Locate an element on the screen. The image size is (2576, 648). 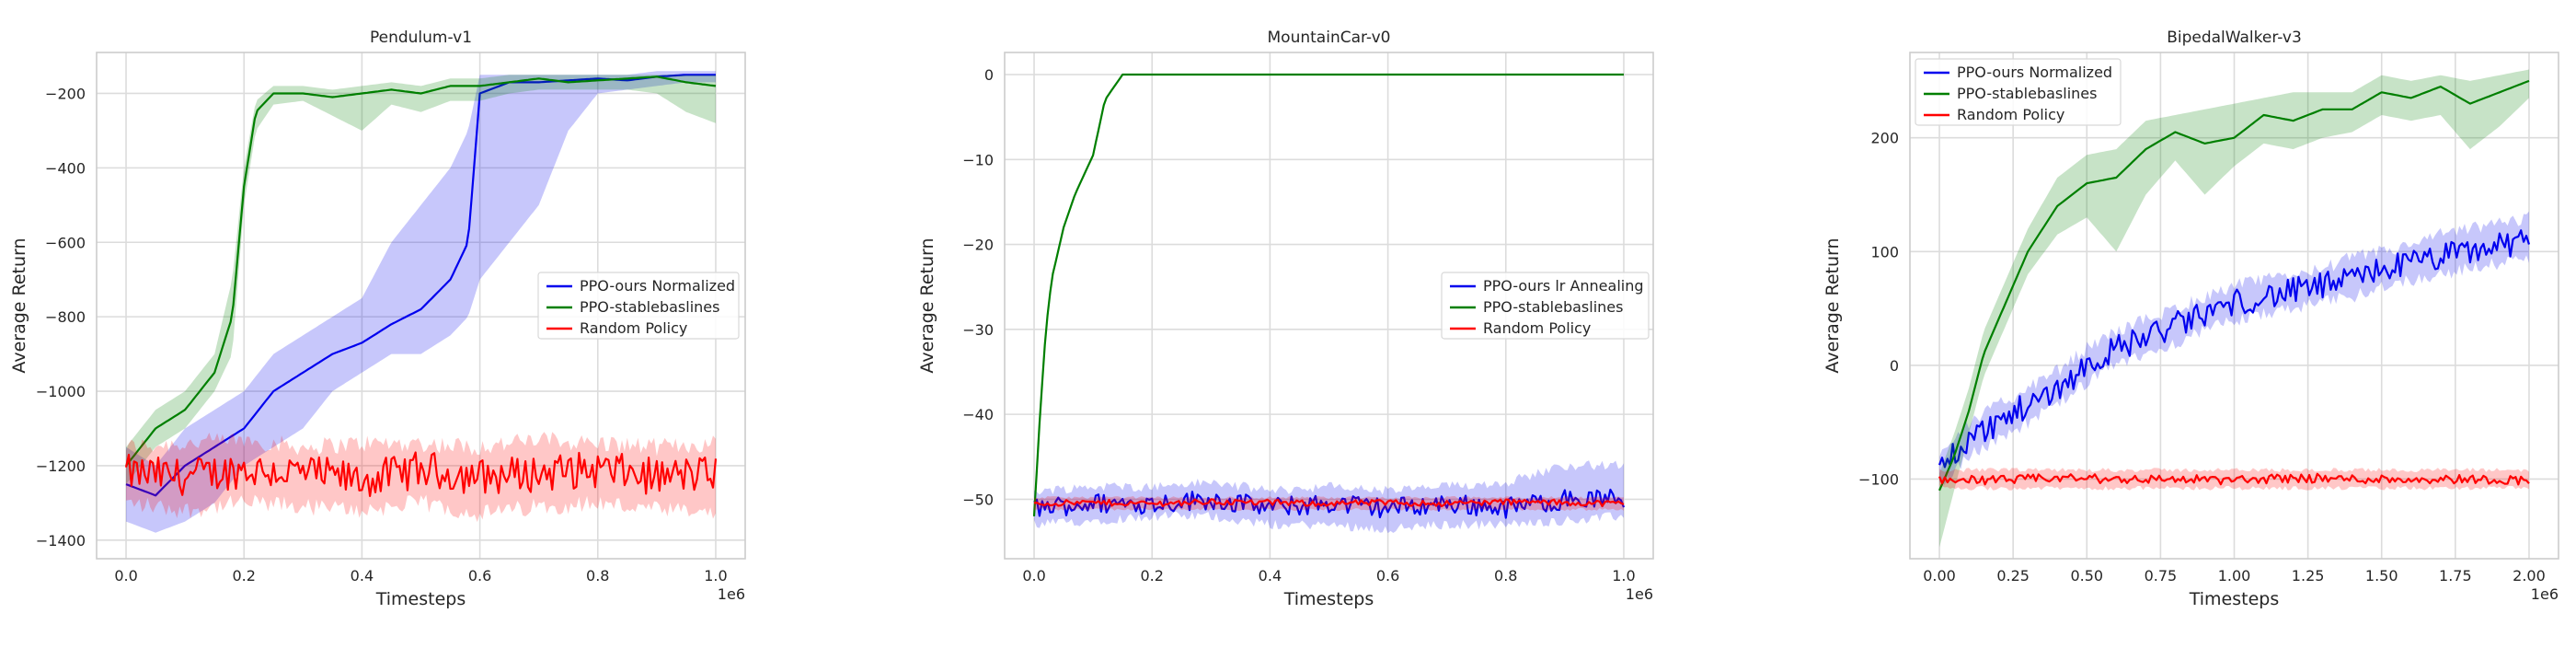
y-tick-label: −10 is located at coordinates (978, 159).